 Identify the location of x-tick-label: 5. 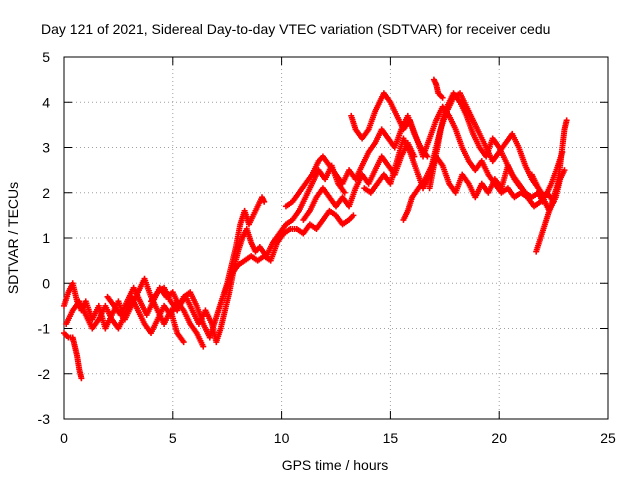
(173, 438).